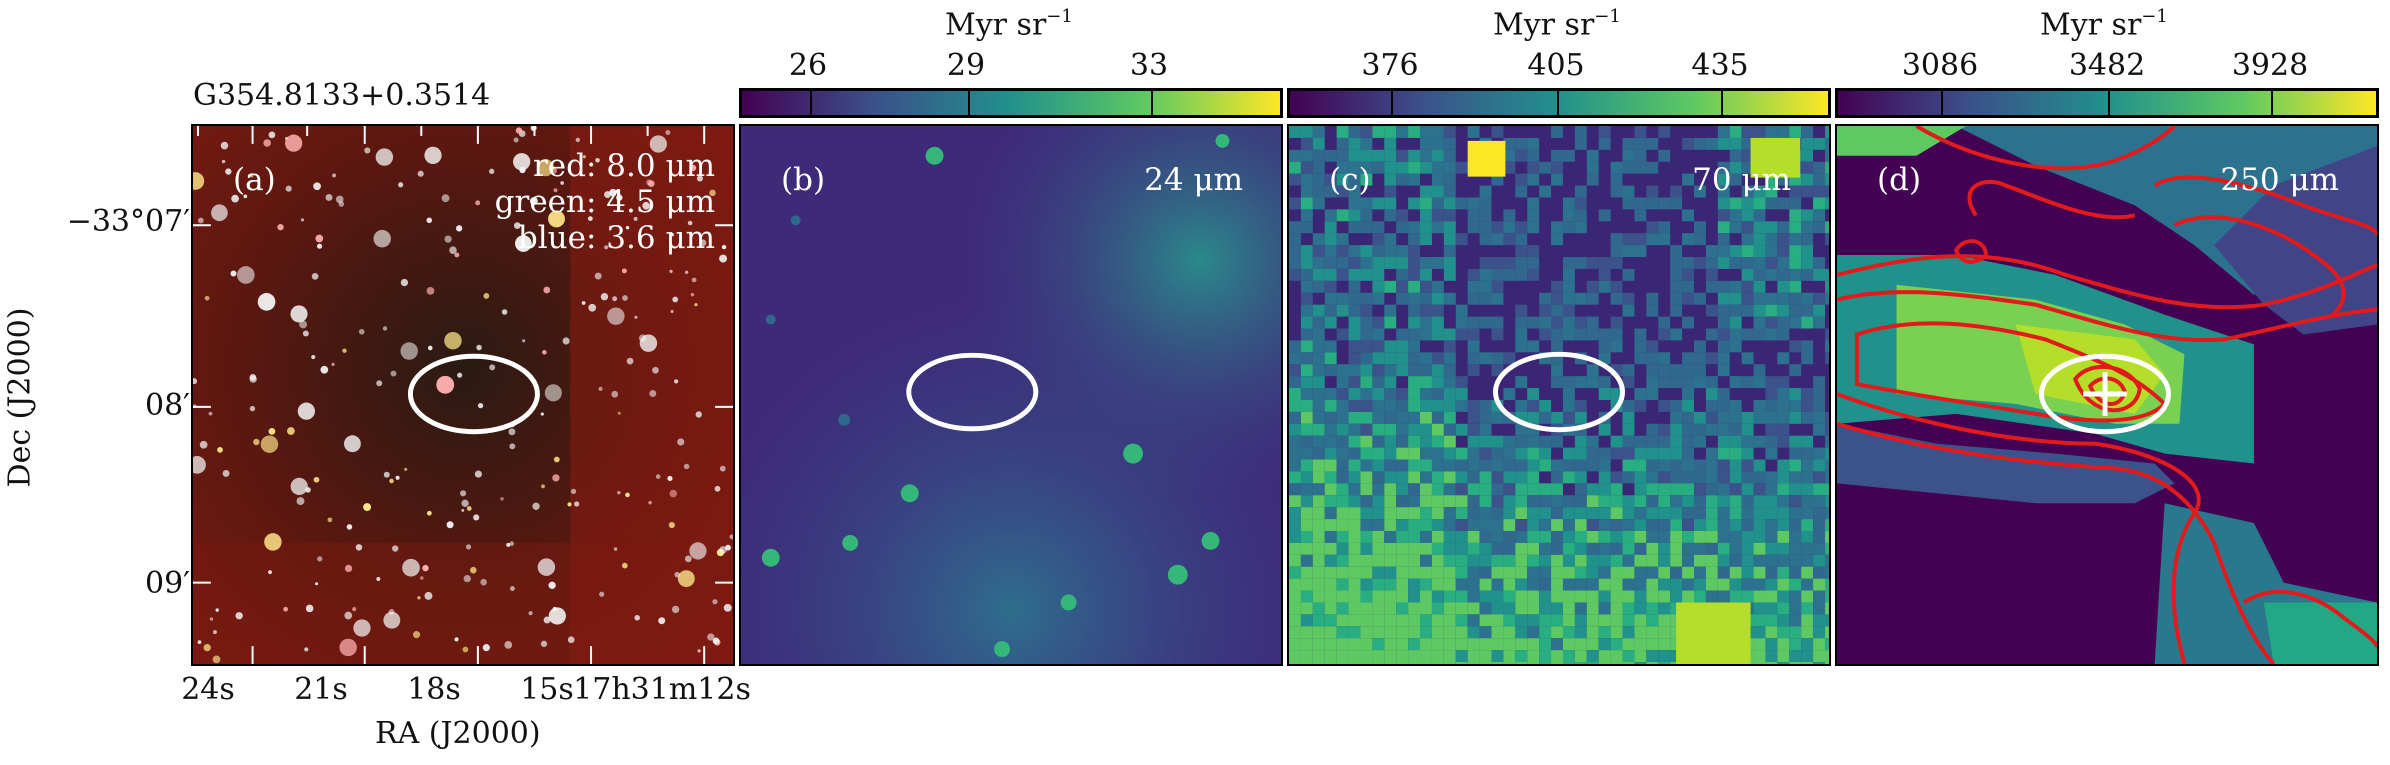  What do you see at coordinates (1559, 103) in the screenshot?
I see `colorbar-c` at bounding box center [1559, 103].